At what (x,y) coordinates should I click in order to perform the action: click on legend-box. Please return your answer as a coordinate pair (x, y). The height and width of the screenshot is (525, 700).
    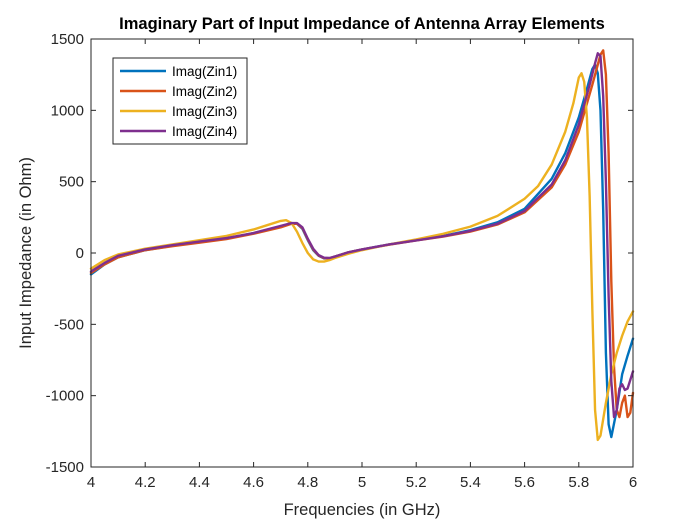
    Looking at the image, I should click on (180, 101).